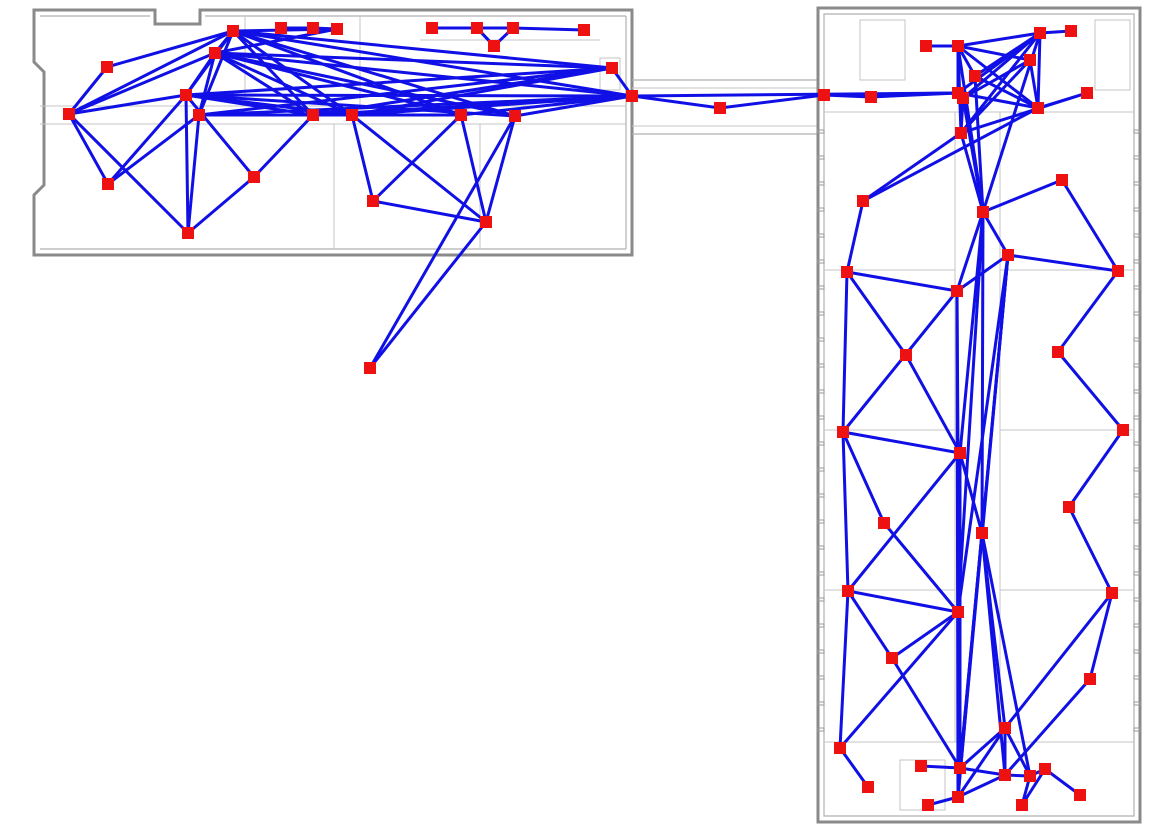 The width and height of the screenshot is (1165, 830). I want to click on connector-walls, so click(725, 107).